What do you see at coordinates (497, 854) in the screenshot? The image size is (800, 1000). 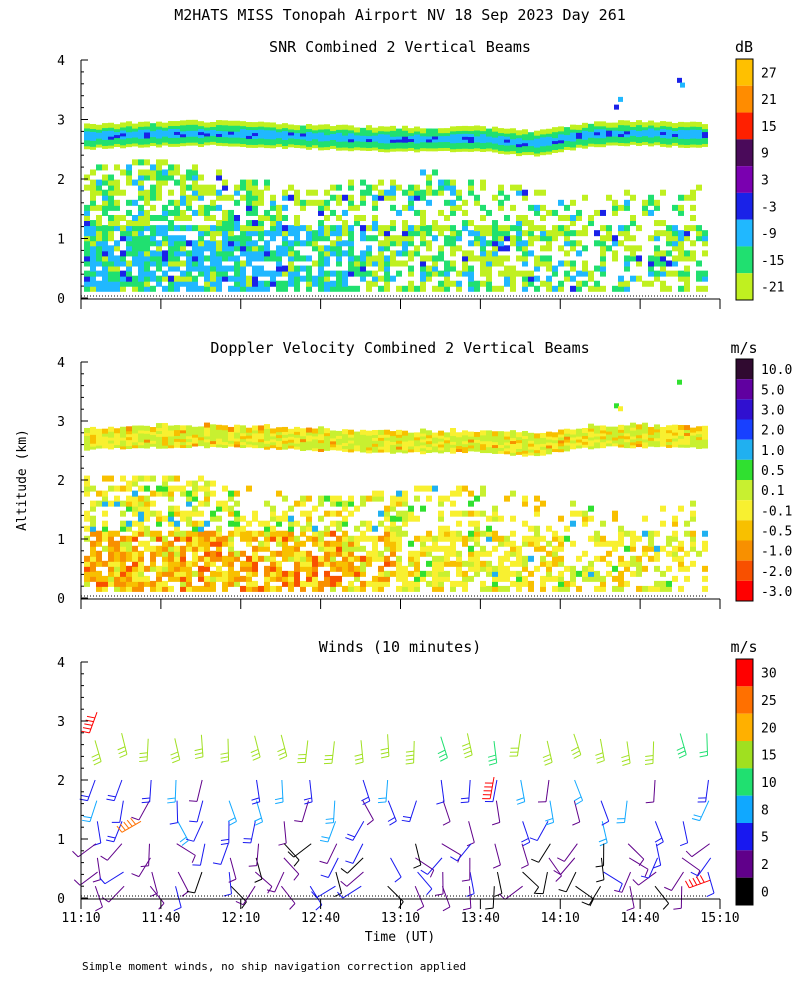 I see `wind-barb-shaft` at bounding box center [497, 854].